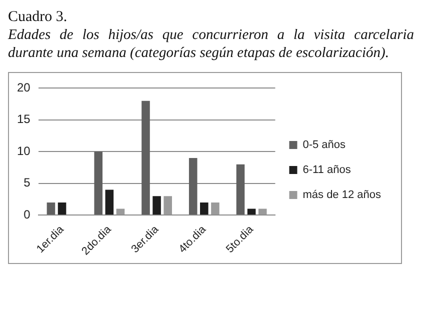 The height and width of the screenshot is (321, 422). Describe the element at coordinates (324, 145) in the screenshot. I see `legend-label: 0-5 años` at that location.